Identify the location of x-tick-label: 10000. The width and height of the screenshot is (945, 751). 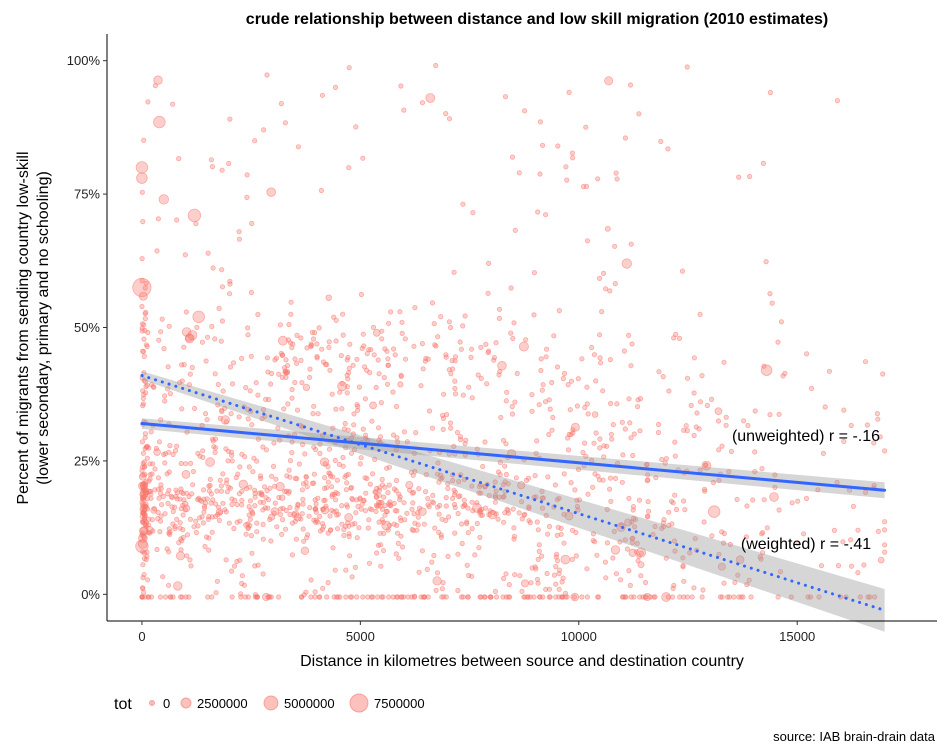
(579, 636).